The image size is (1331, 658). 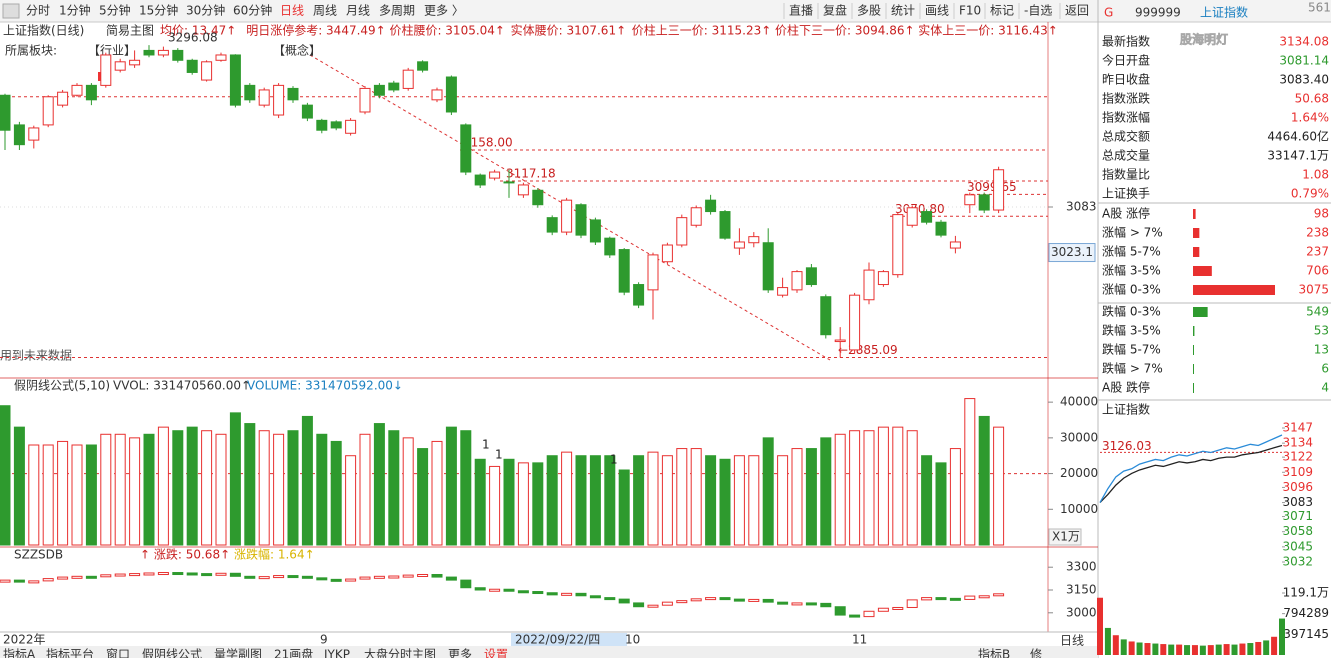 I want to click on quote-label: 总成交量, so click(x=1126, y=155).